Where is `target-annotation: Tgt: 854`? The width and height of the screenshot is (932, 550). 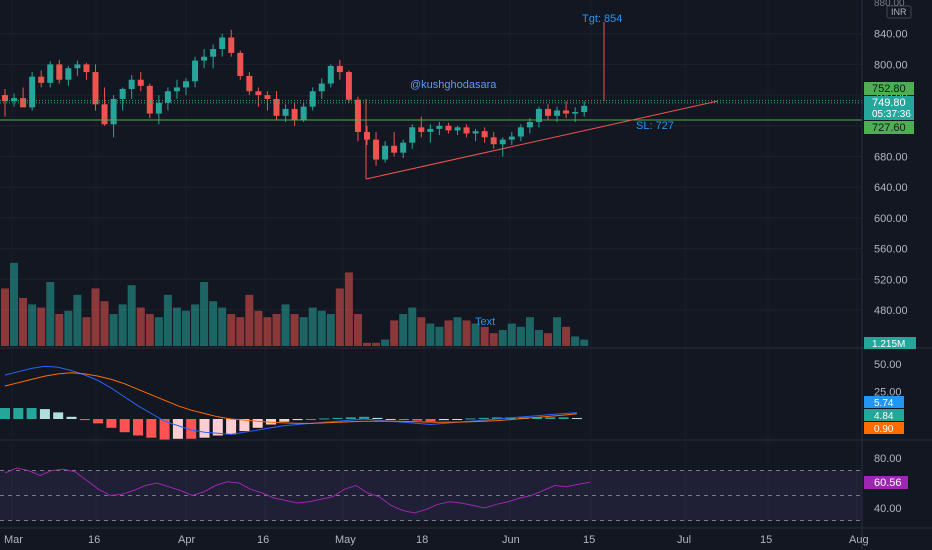 target-annotation: Tgt: 854 is located at coordinates (602, 19).